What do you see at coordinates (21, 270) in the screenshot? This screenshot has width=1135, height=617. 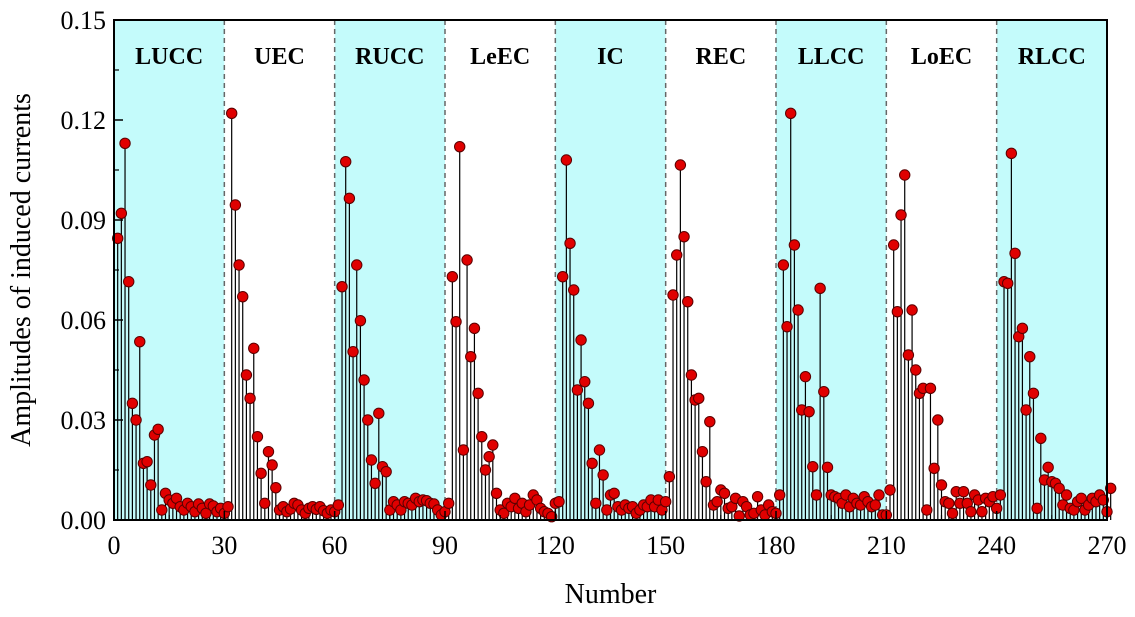 I see `y-axis-title: Amplitudes of induced currents` at bounding box center [21, 270].